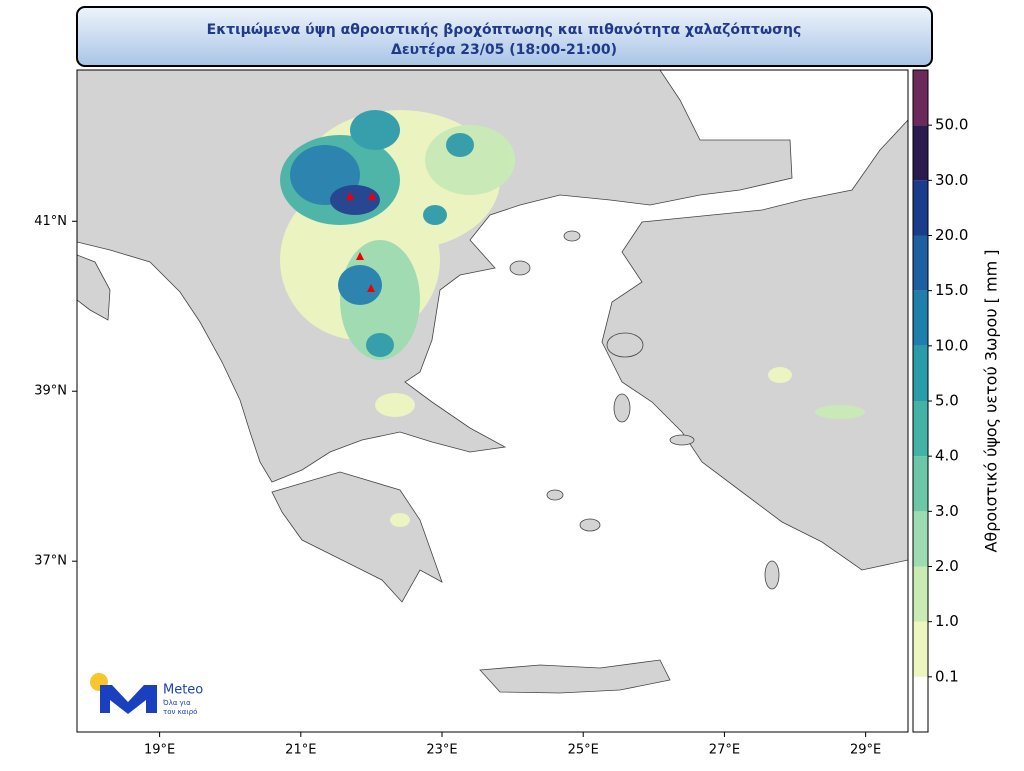  Describe the element at coordinates (441, 750) in the screenshot. I see `x-tick-label: 23°E` at that location.